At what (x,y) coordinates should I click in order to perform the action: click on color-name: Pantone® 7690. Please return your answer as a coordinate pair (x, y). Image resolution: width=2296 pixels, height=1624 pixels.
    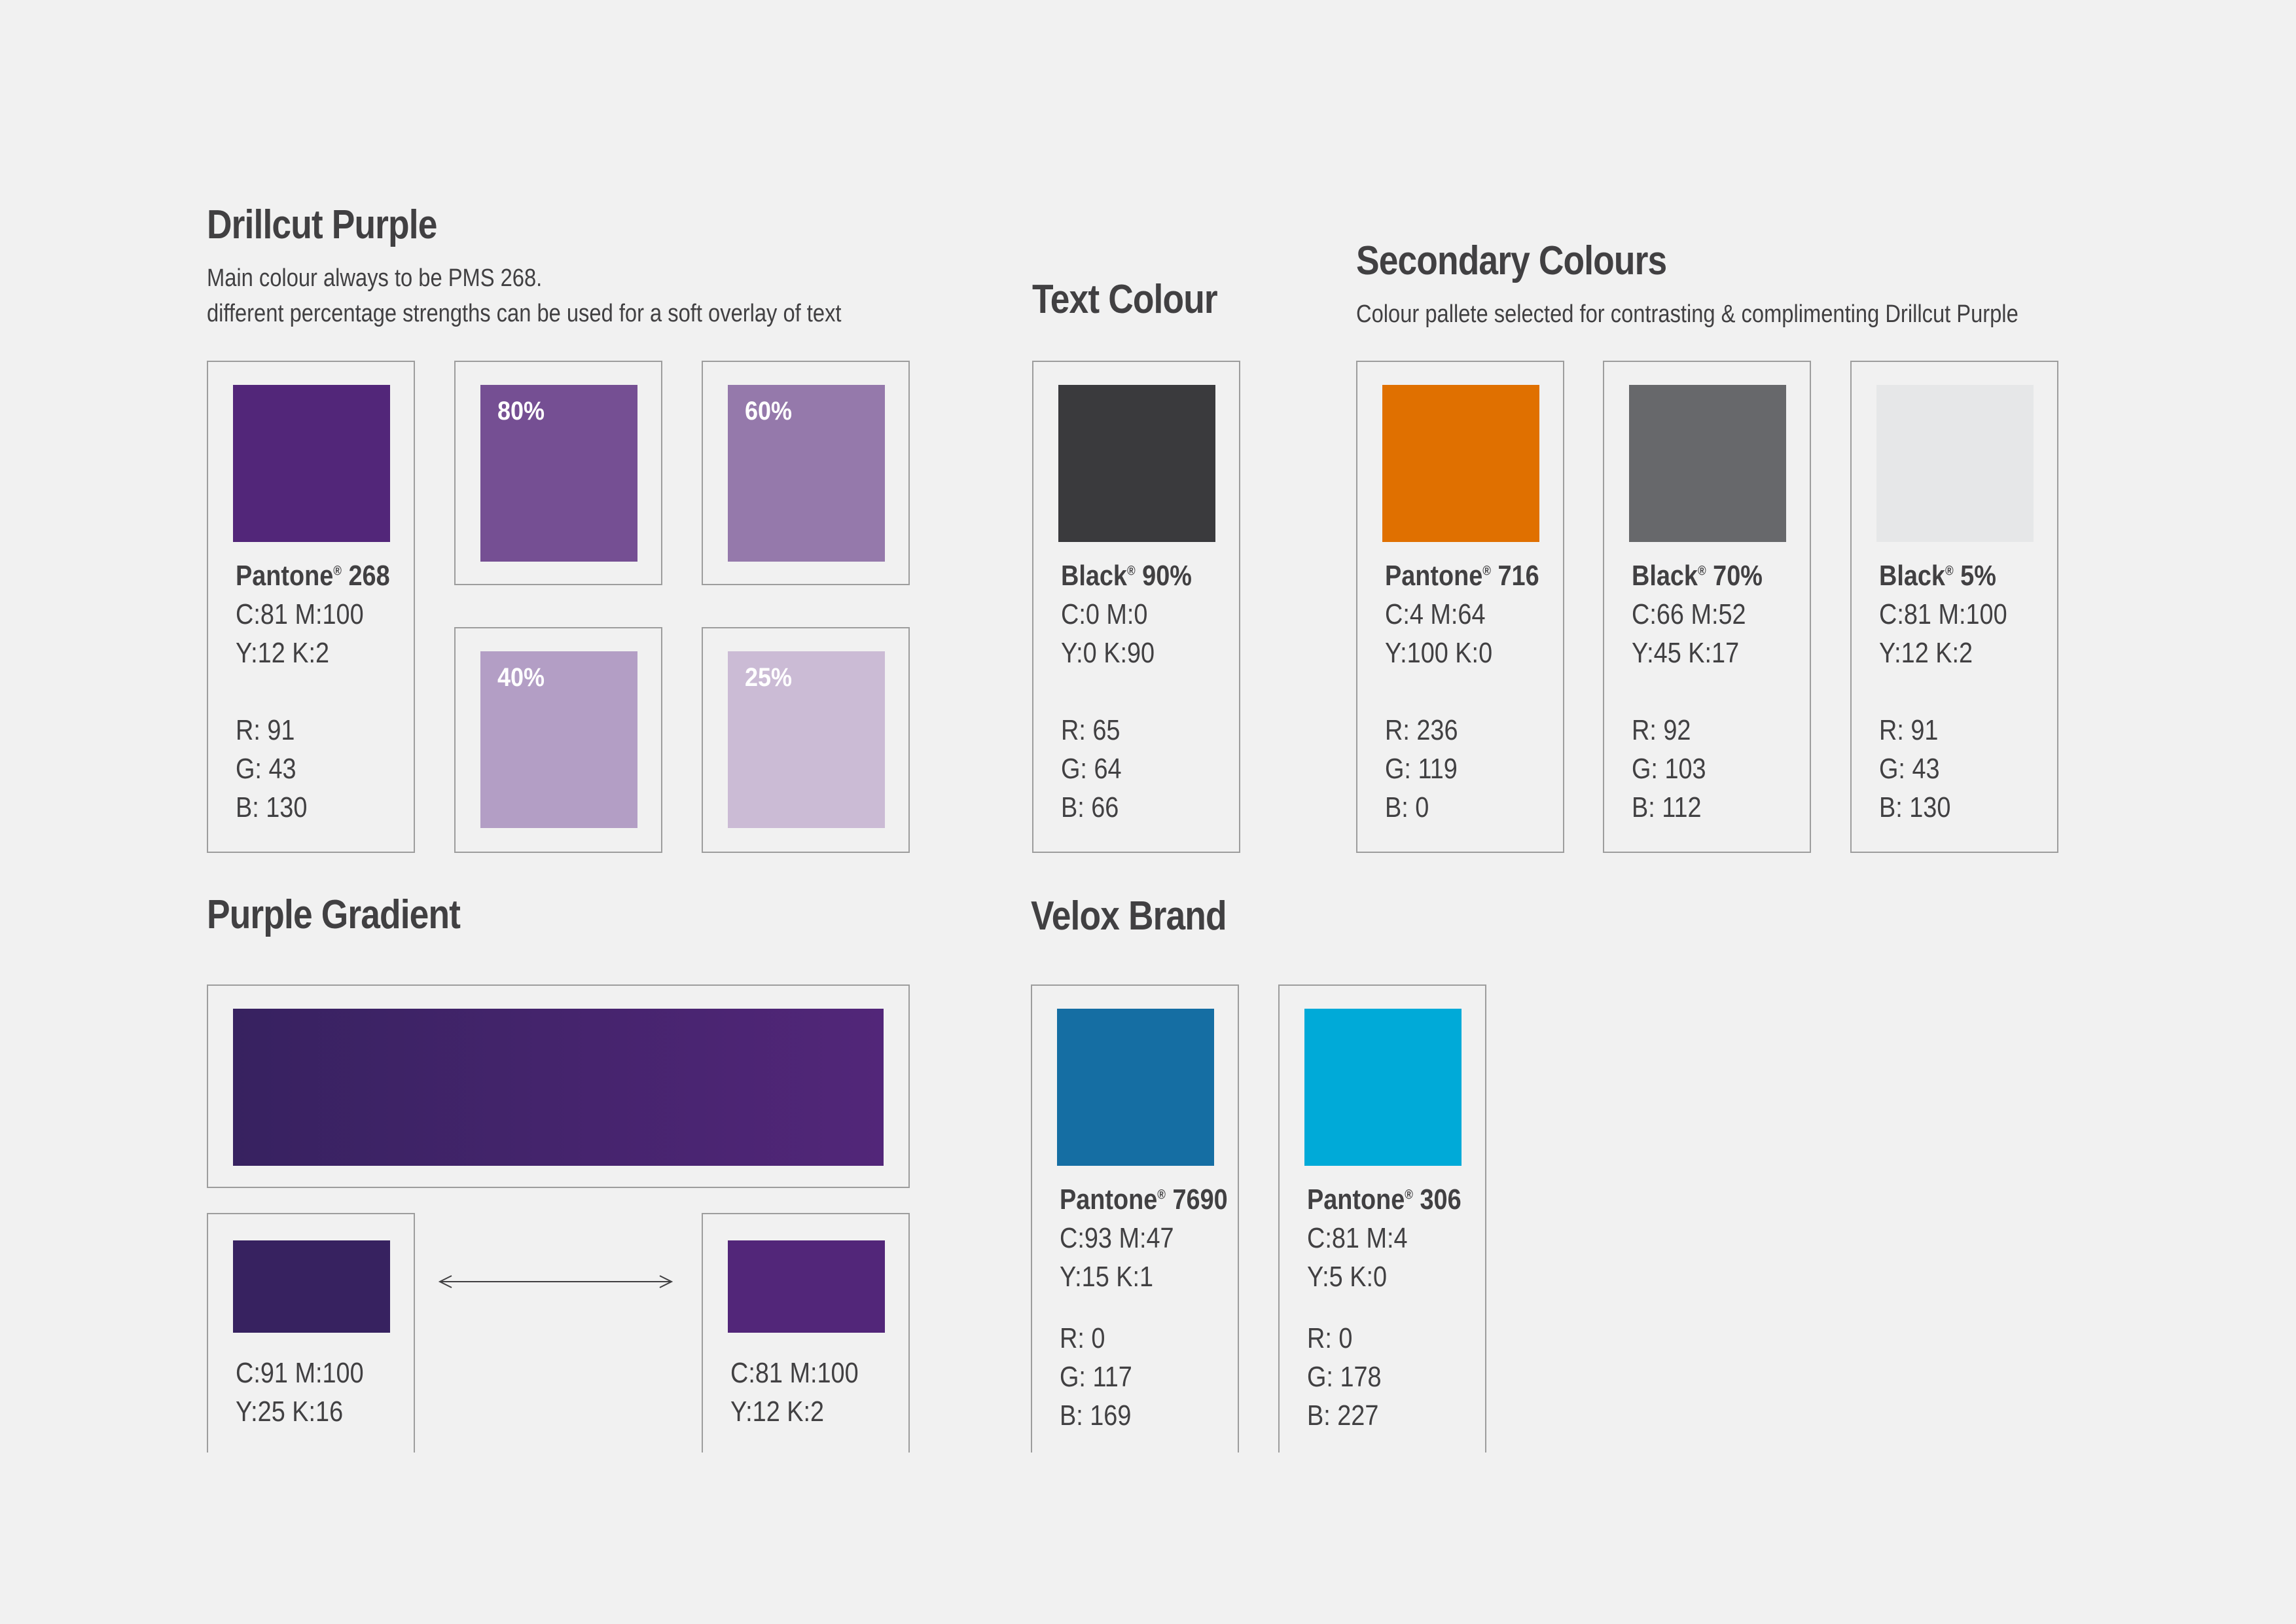
    Looking at the image, I should click on (1144, 1199).